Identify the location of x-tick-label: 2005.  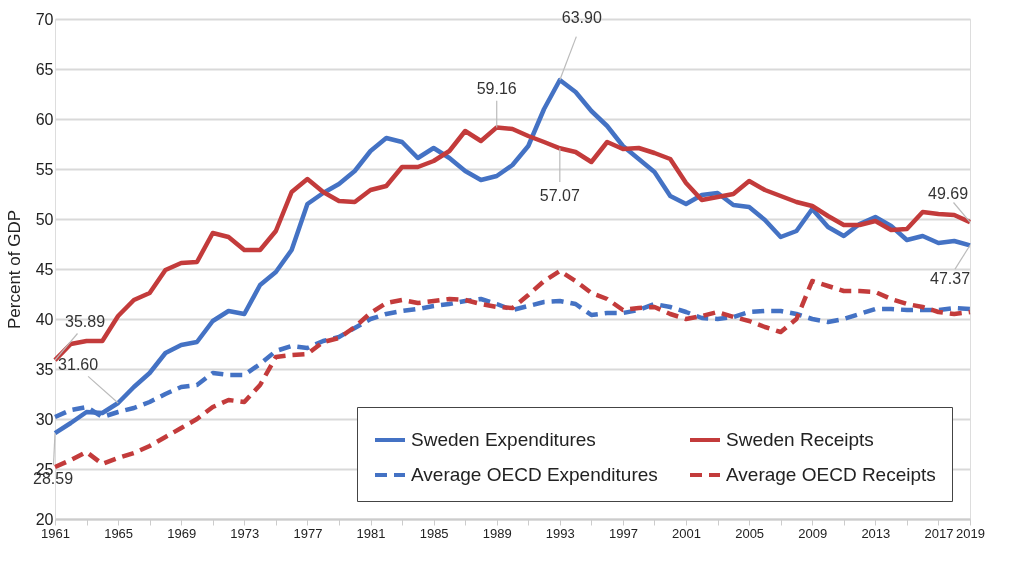
(750, 533).